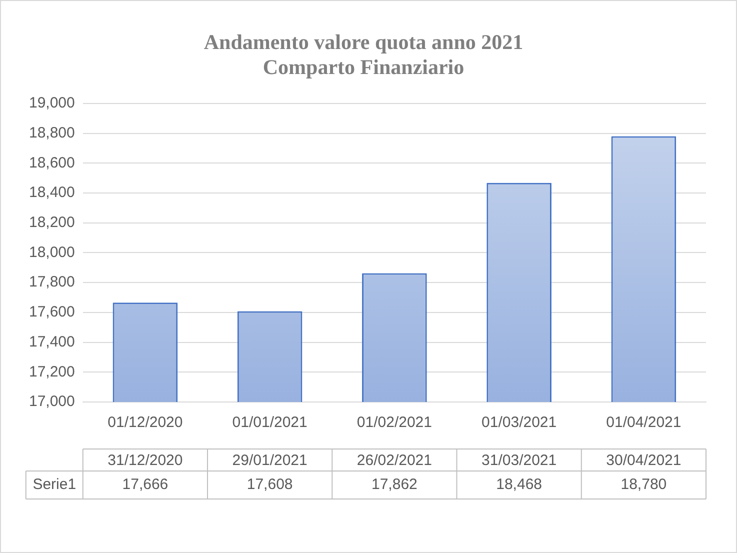 This screenshot has width=737, height=553. What do you see at coordinates (269, 485) in the screenshot?
I see `data-label: 17,608` at bounding box center [269, 485].